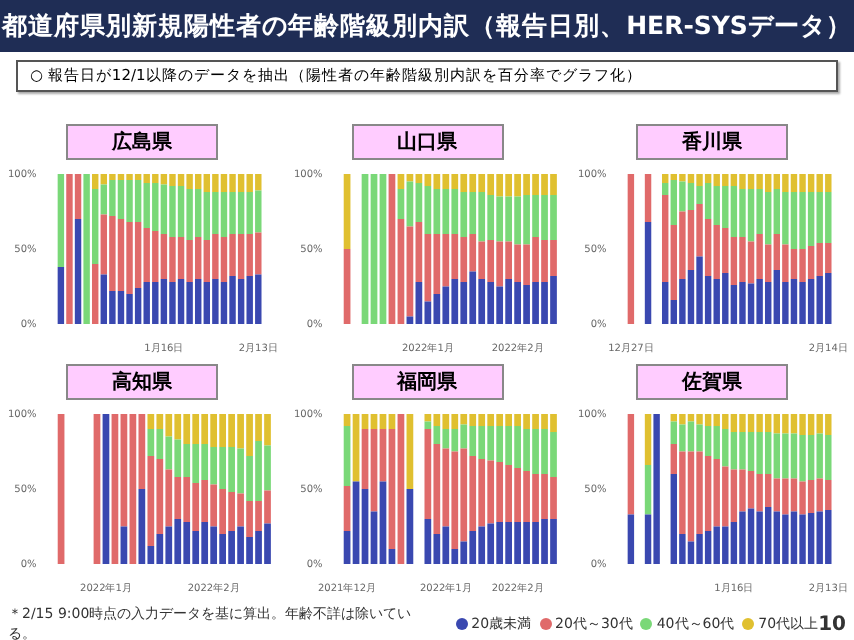 This screenshot has width=854, height=640. Describe the element at coordinates (142, 142) in the screenshot. I see `chart-title: 広島県` at that location.